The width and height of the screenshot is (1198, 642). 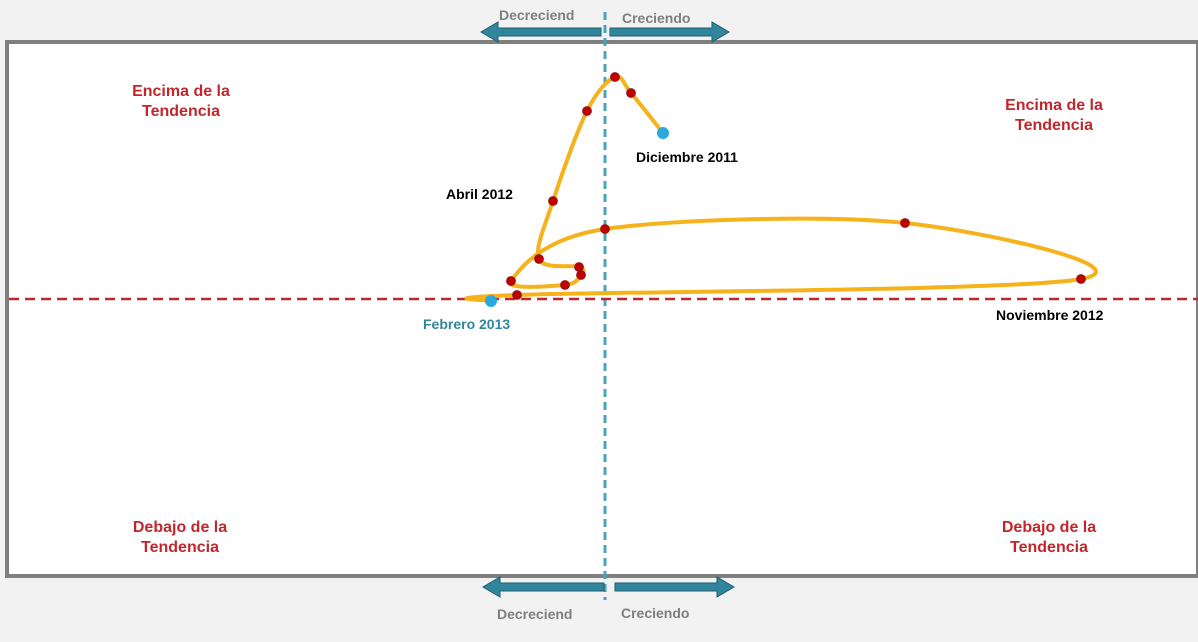 What do you see at coordinates (537, 15) in the screenshot?
I see `direction-top-left-label: Decreciend` at bounding box center [537, 15].